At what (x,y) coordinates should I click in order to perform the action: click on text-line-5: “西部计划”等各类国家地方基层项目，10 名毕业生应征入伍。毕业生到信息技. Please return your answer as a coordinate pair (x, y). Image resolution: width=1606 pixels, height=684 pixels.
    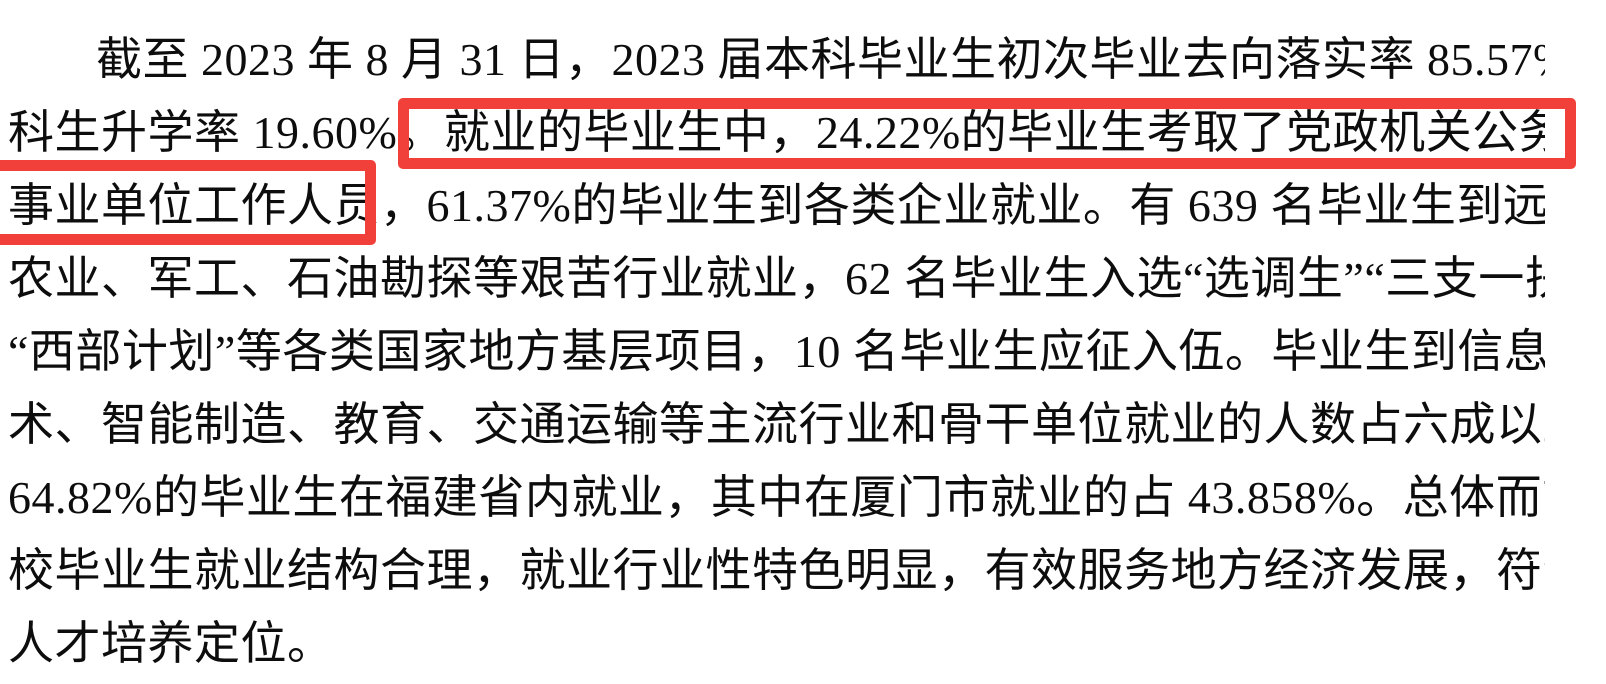
    Looking at the image, I should click on (776, 351).